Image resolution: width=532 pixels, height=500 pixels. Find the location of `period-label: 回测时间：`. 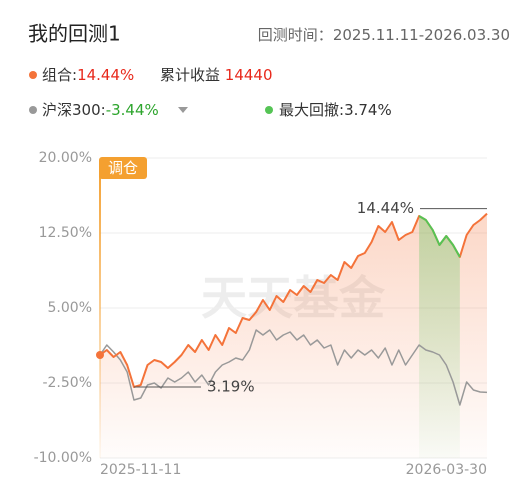

period-label: 回测时间： is located at coordinates (295, 35).